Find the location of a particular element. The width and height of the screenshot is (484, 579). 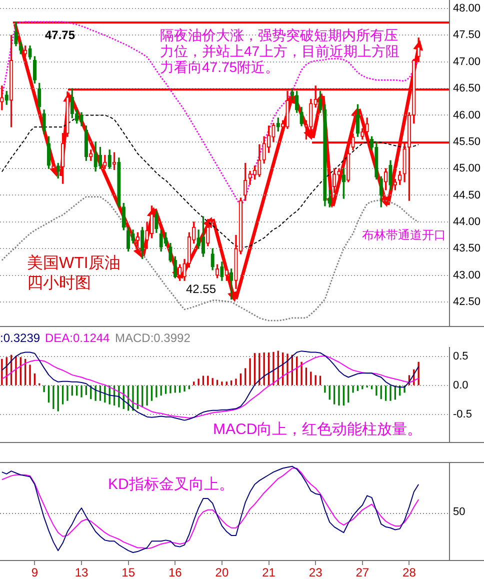

x-tick-label: 27 is located at coordinates (363, 572).